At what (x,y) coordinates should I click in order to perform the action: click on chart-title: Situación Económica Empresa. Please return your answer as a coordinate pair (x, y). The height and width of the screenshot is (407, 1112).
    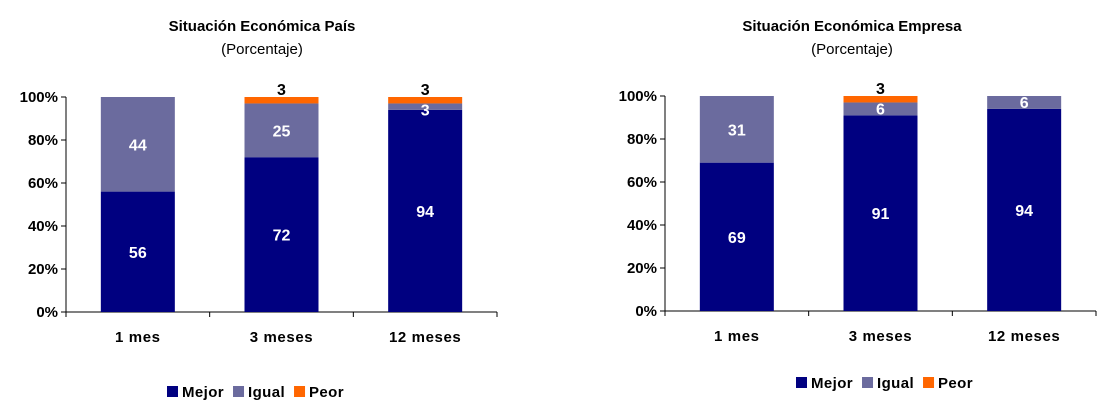
    Looking at the image, I should click on (852, 26).